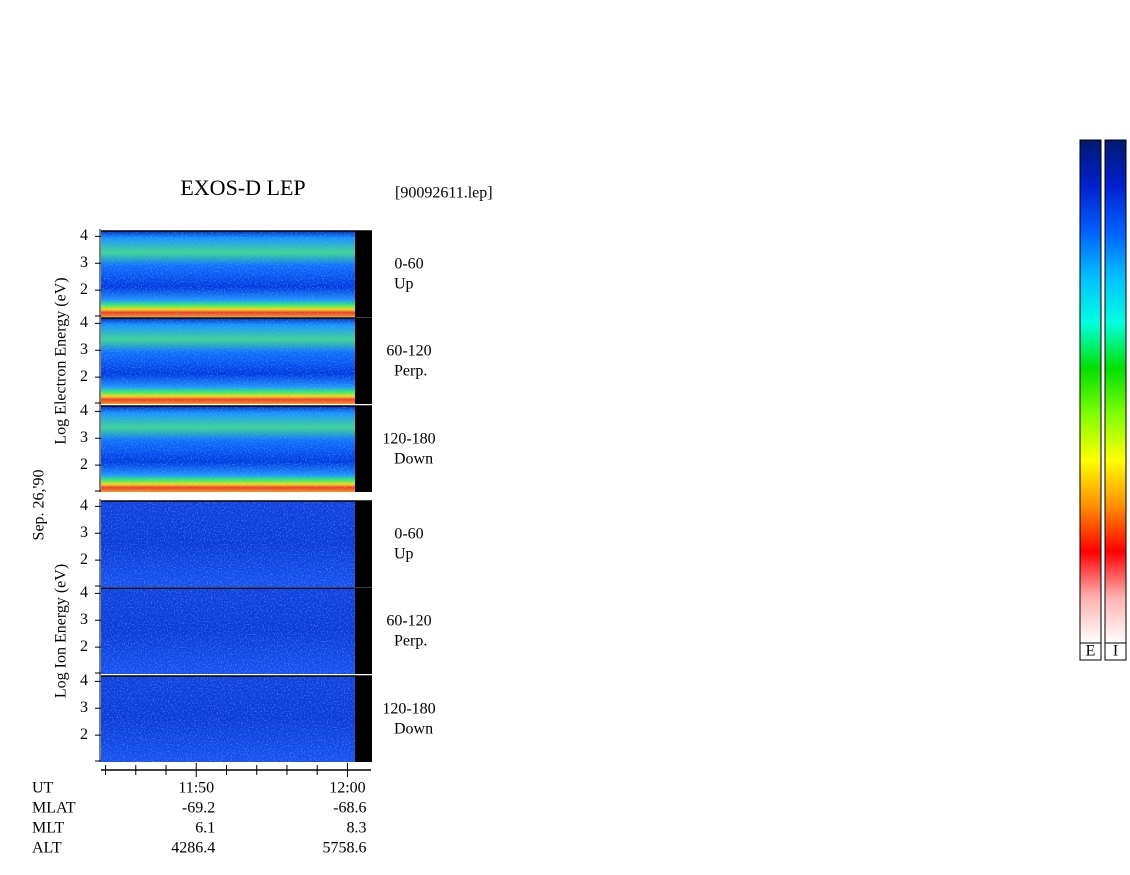 This screenshot has height=875, width=1130. What do you see at coordinates (39, 505) in the screenshot?
I see `date: Sep. 26,'90` at bounding box center [39, 505].